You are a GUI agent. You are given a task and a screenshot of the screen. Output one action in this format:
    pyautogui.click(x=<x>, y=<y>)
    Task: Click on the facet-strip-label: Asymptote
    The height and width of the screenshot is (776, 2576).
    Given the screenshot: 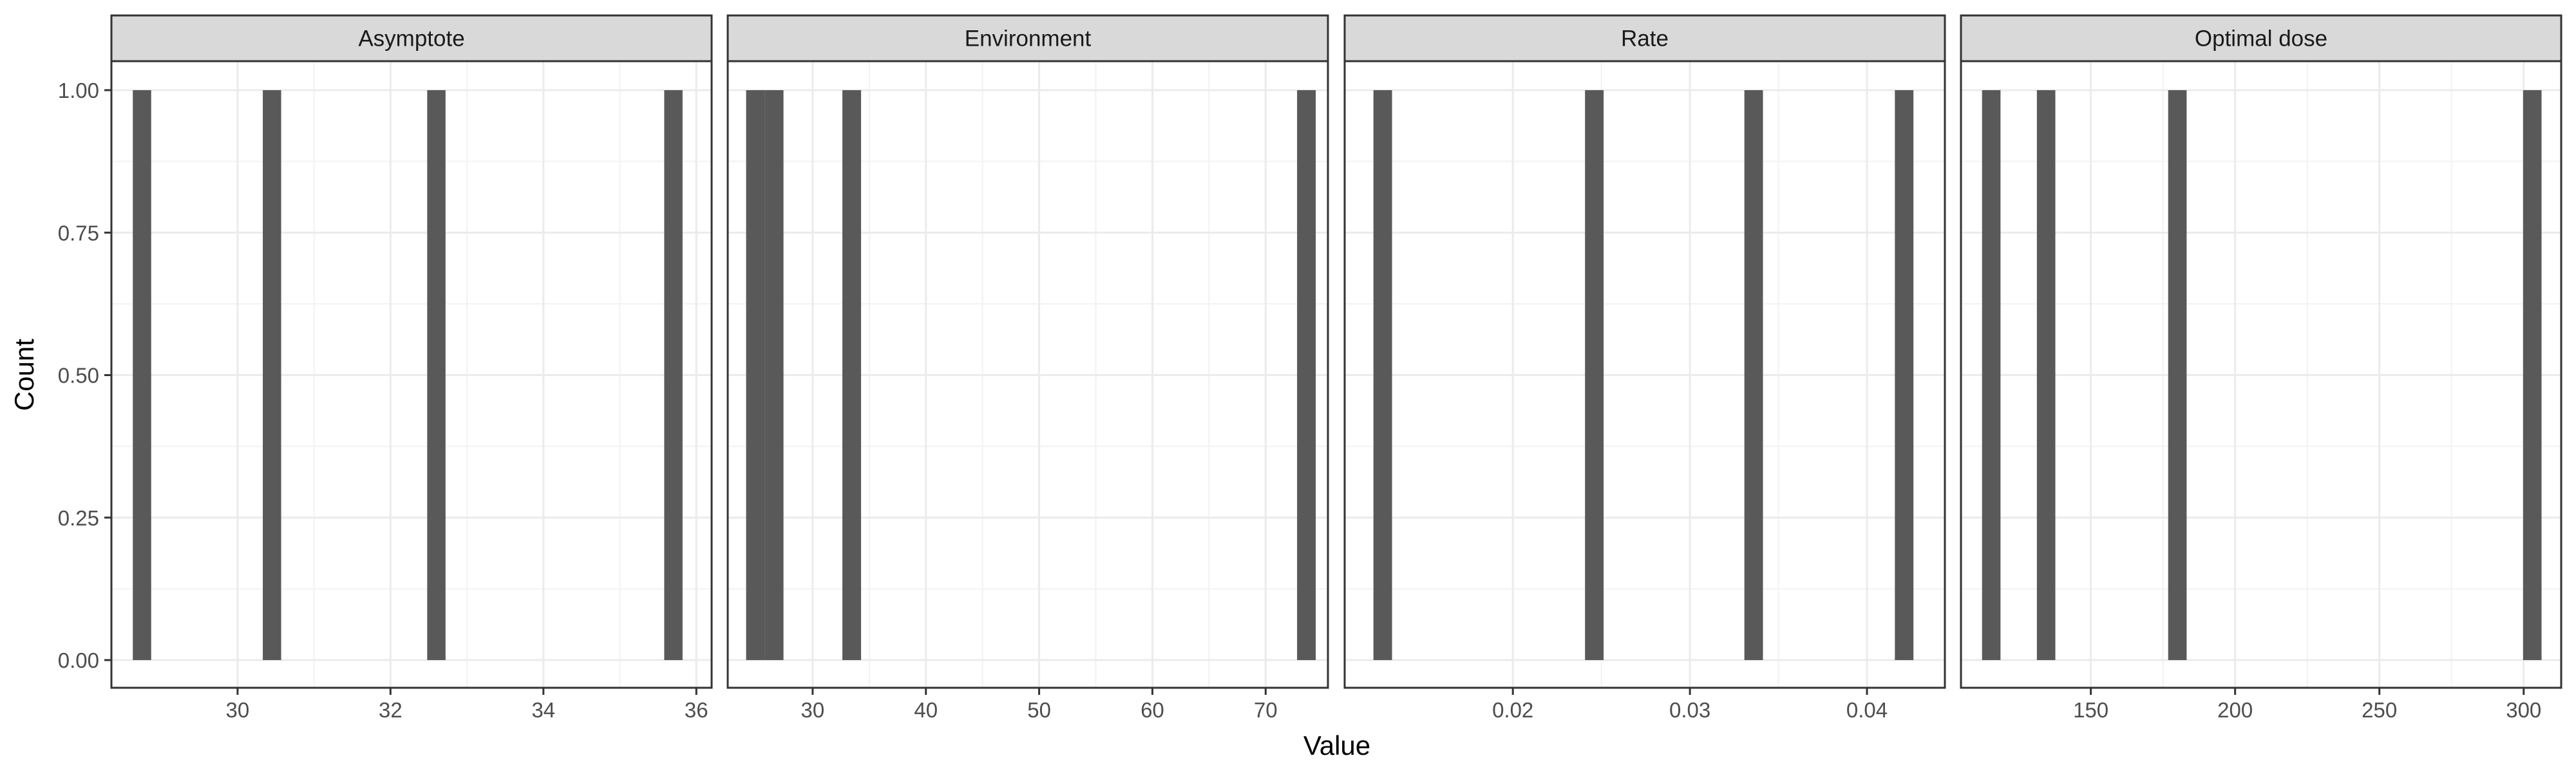 What is the action you would take?
    pyautogui.click(x=411, y=39)
    